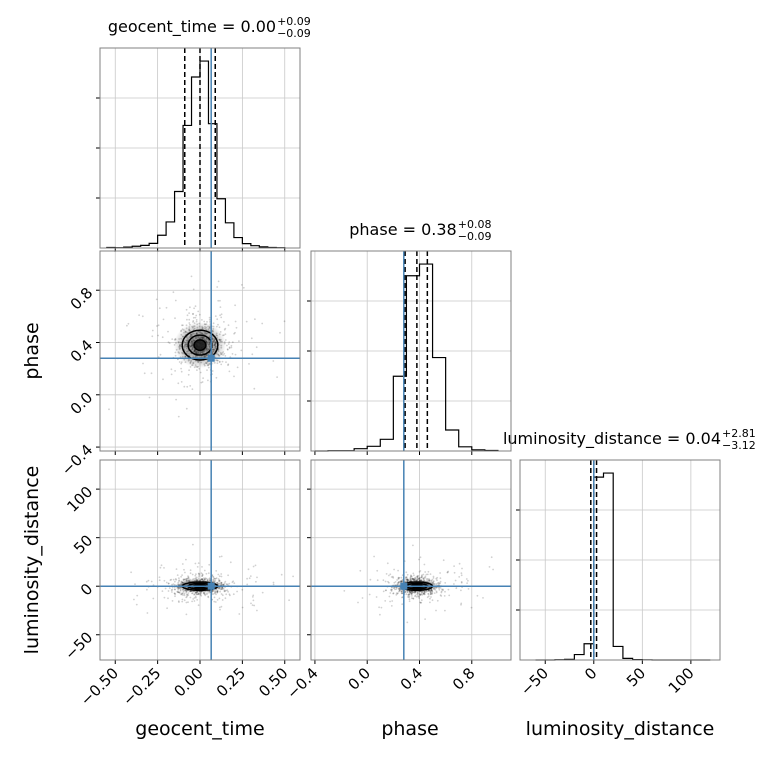  I want to click on scatter-frame, so click(200, 560).